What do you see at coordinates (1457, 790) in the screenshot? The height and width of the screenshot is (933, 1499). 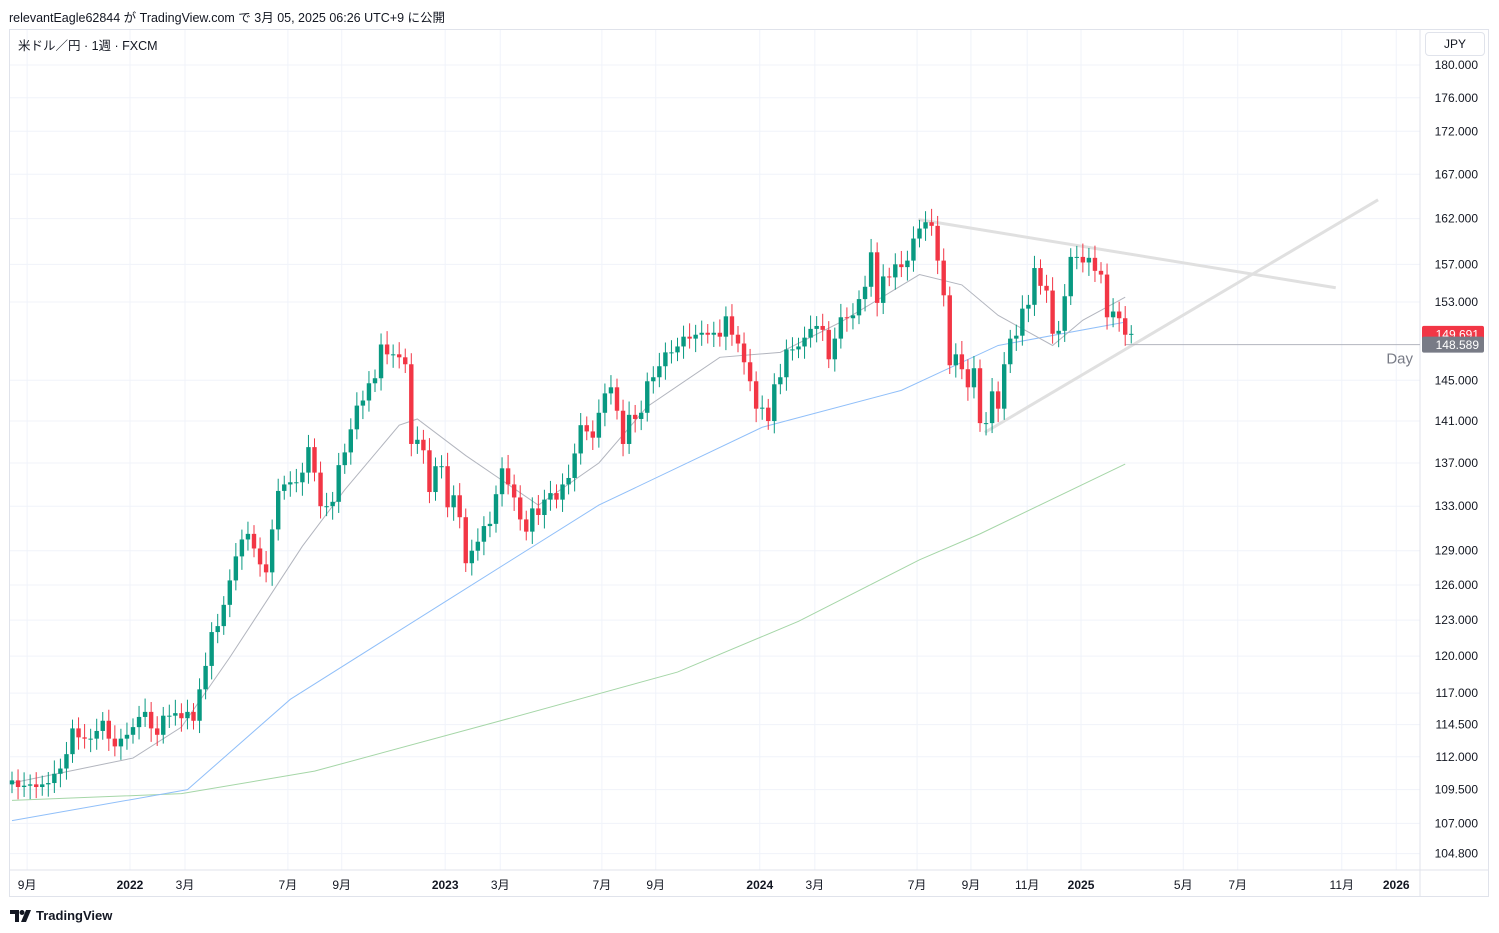 I see `y-tick-label: 109.500` at bounding box center [1457, 790].